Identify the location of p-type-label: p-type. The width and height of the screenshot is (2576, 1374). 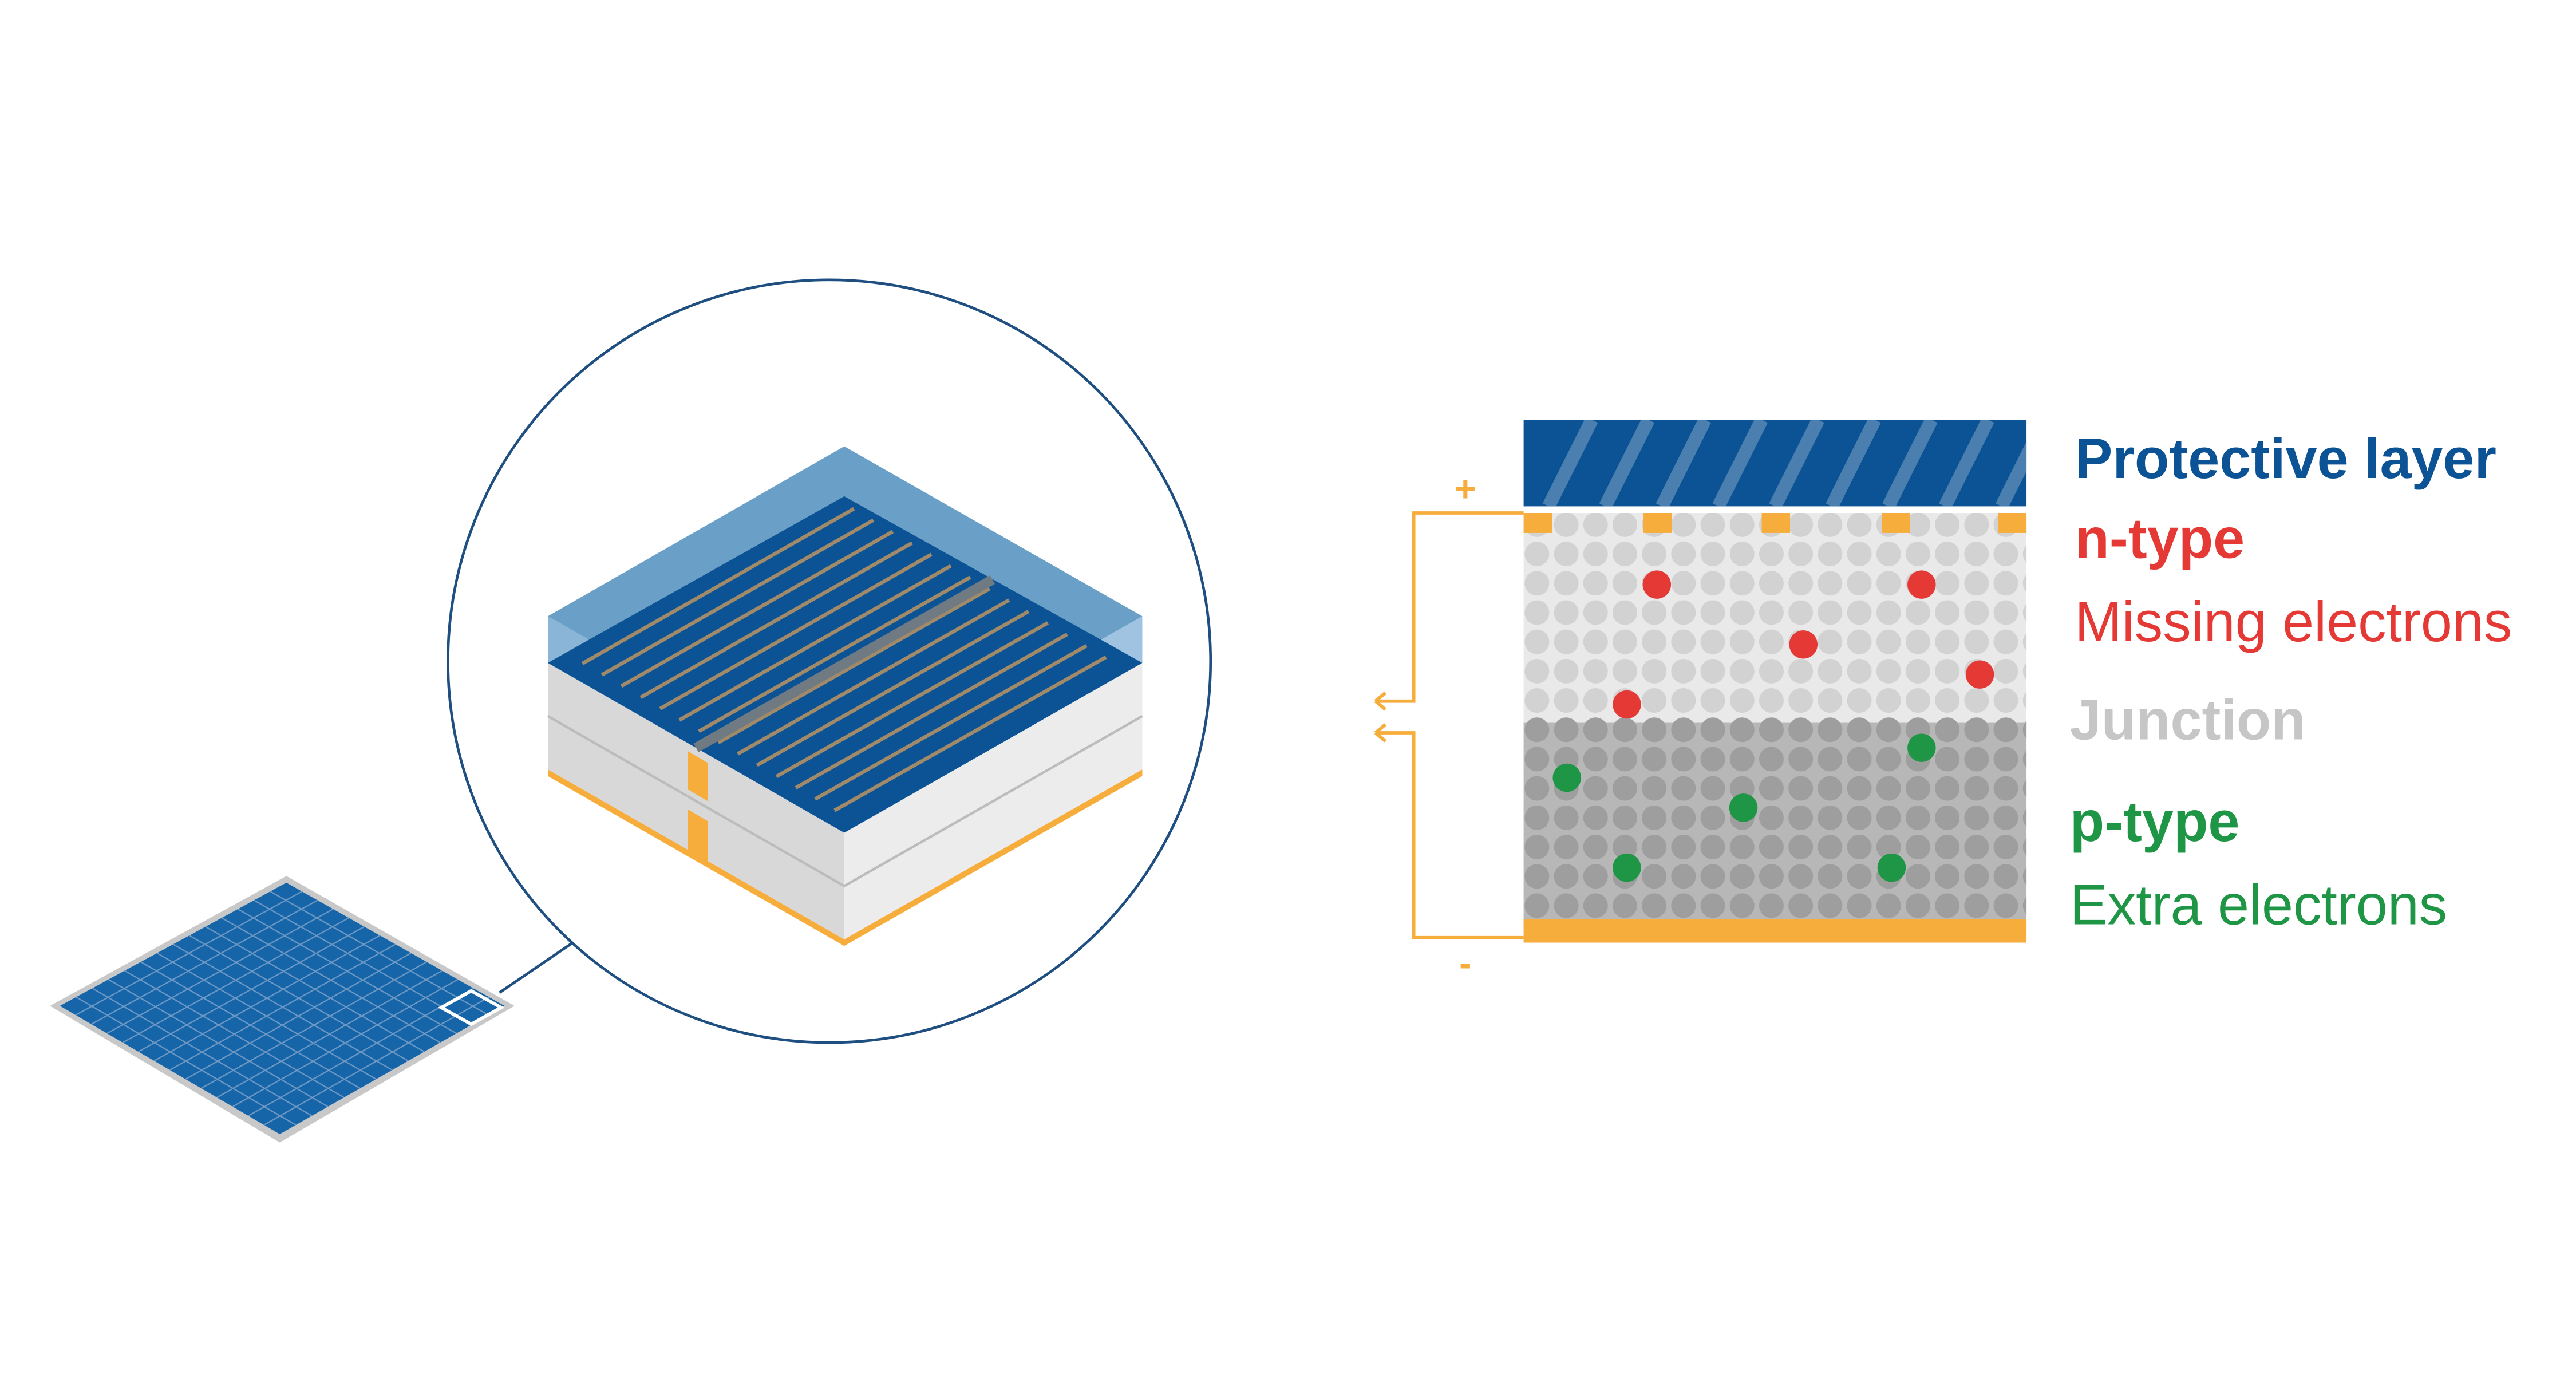
(2155, 821).